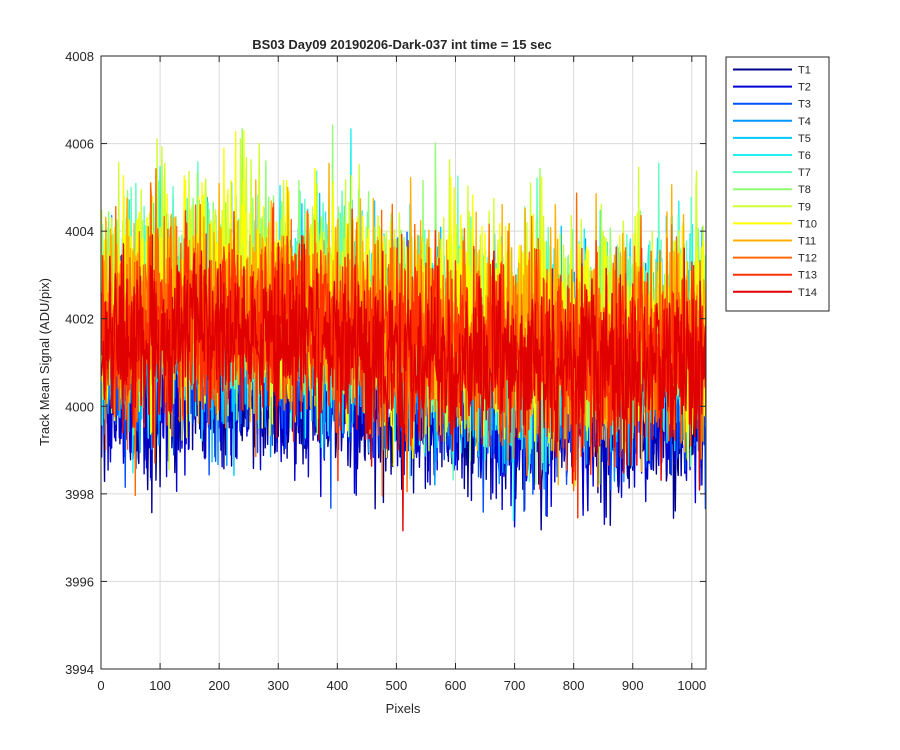 This screenshot has width=900, height=750. What do you see at coordinates (772, 122) in the screenshot?
I see `legend-item: T4` at bounding box center [772, 122].